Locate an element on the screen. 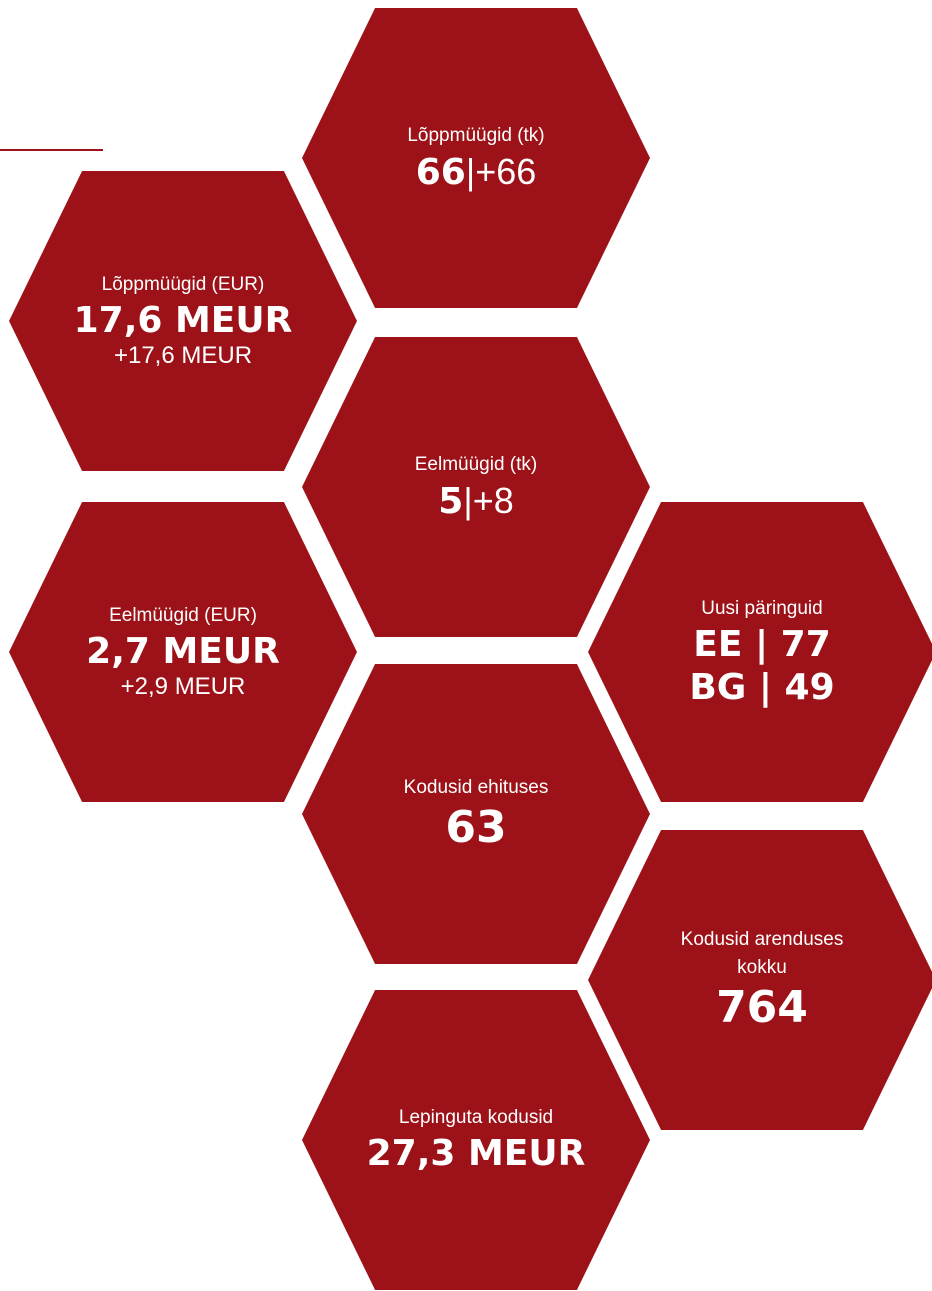 This screenshot has width=932, height=1291. hex-value: 63 is located at coordinates (476, 827).